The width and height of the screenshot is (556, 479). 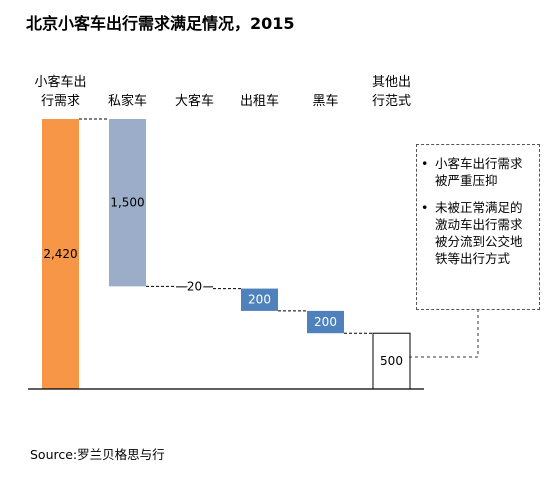 I want to click on annotation-box: 小客车出行需求被严重压抑 未被正常满足的激动车出行需求被分流到公交地铁等出行方式, so click(x=478, y=227).